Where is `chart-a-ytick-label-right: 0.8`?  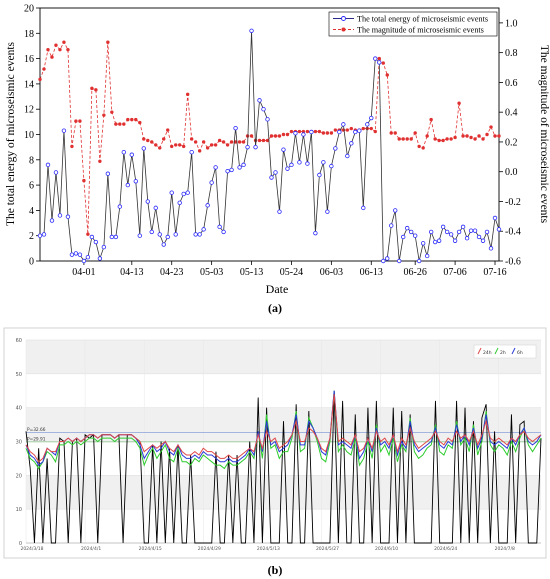 chart-a-ytick-label-right: 0.8 is located at coordinates (511, 53).